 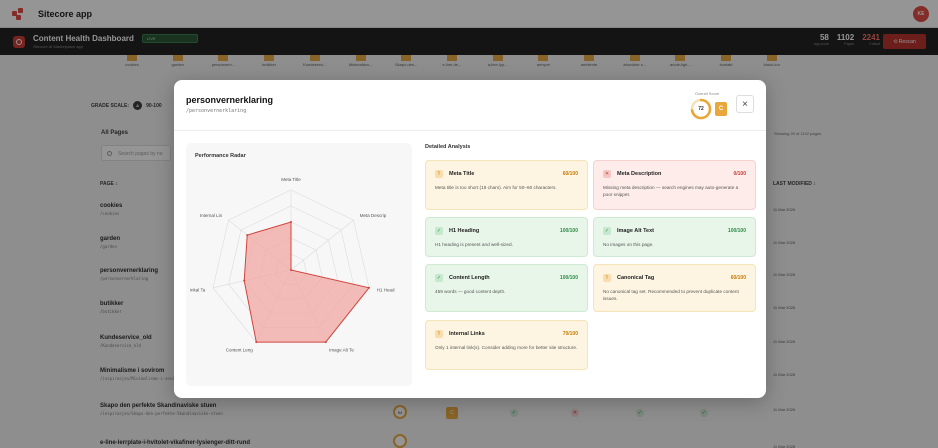 I want to click on stat-critical: 2241 Critical, so click(x=871, y=39).